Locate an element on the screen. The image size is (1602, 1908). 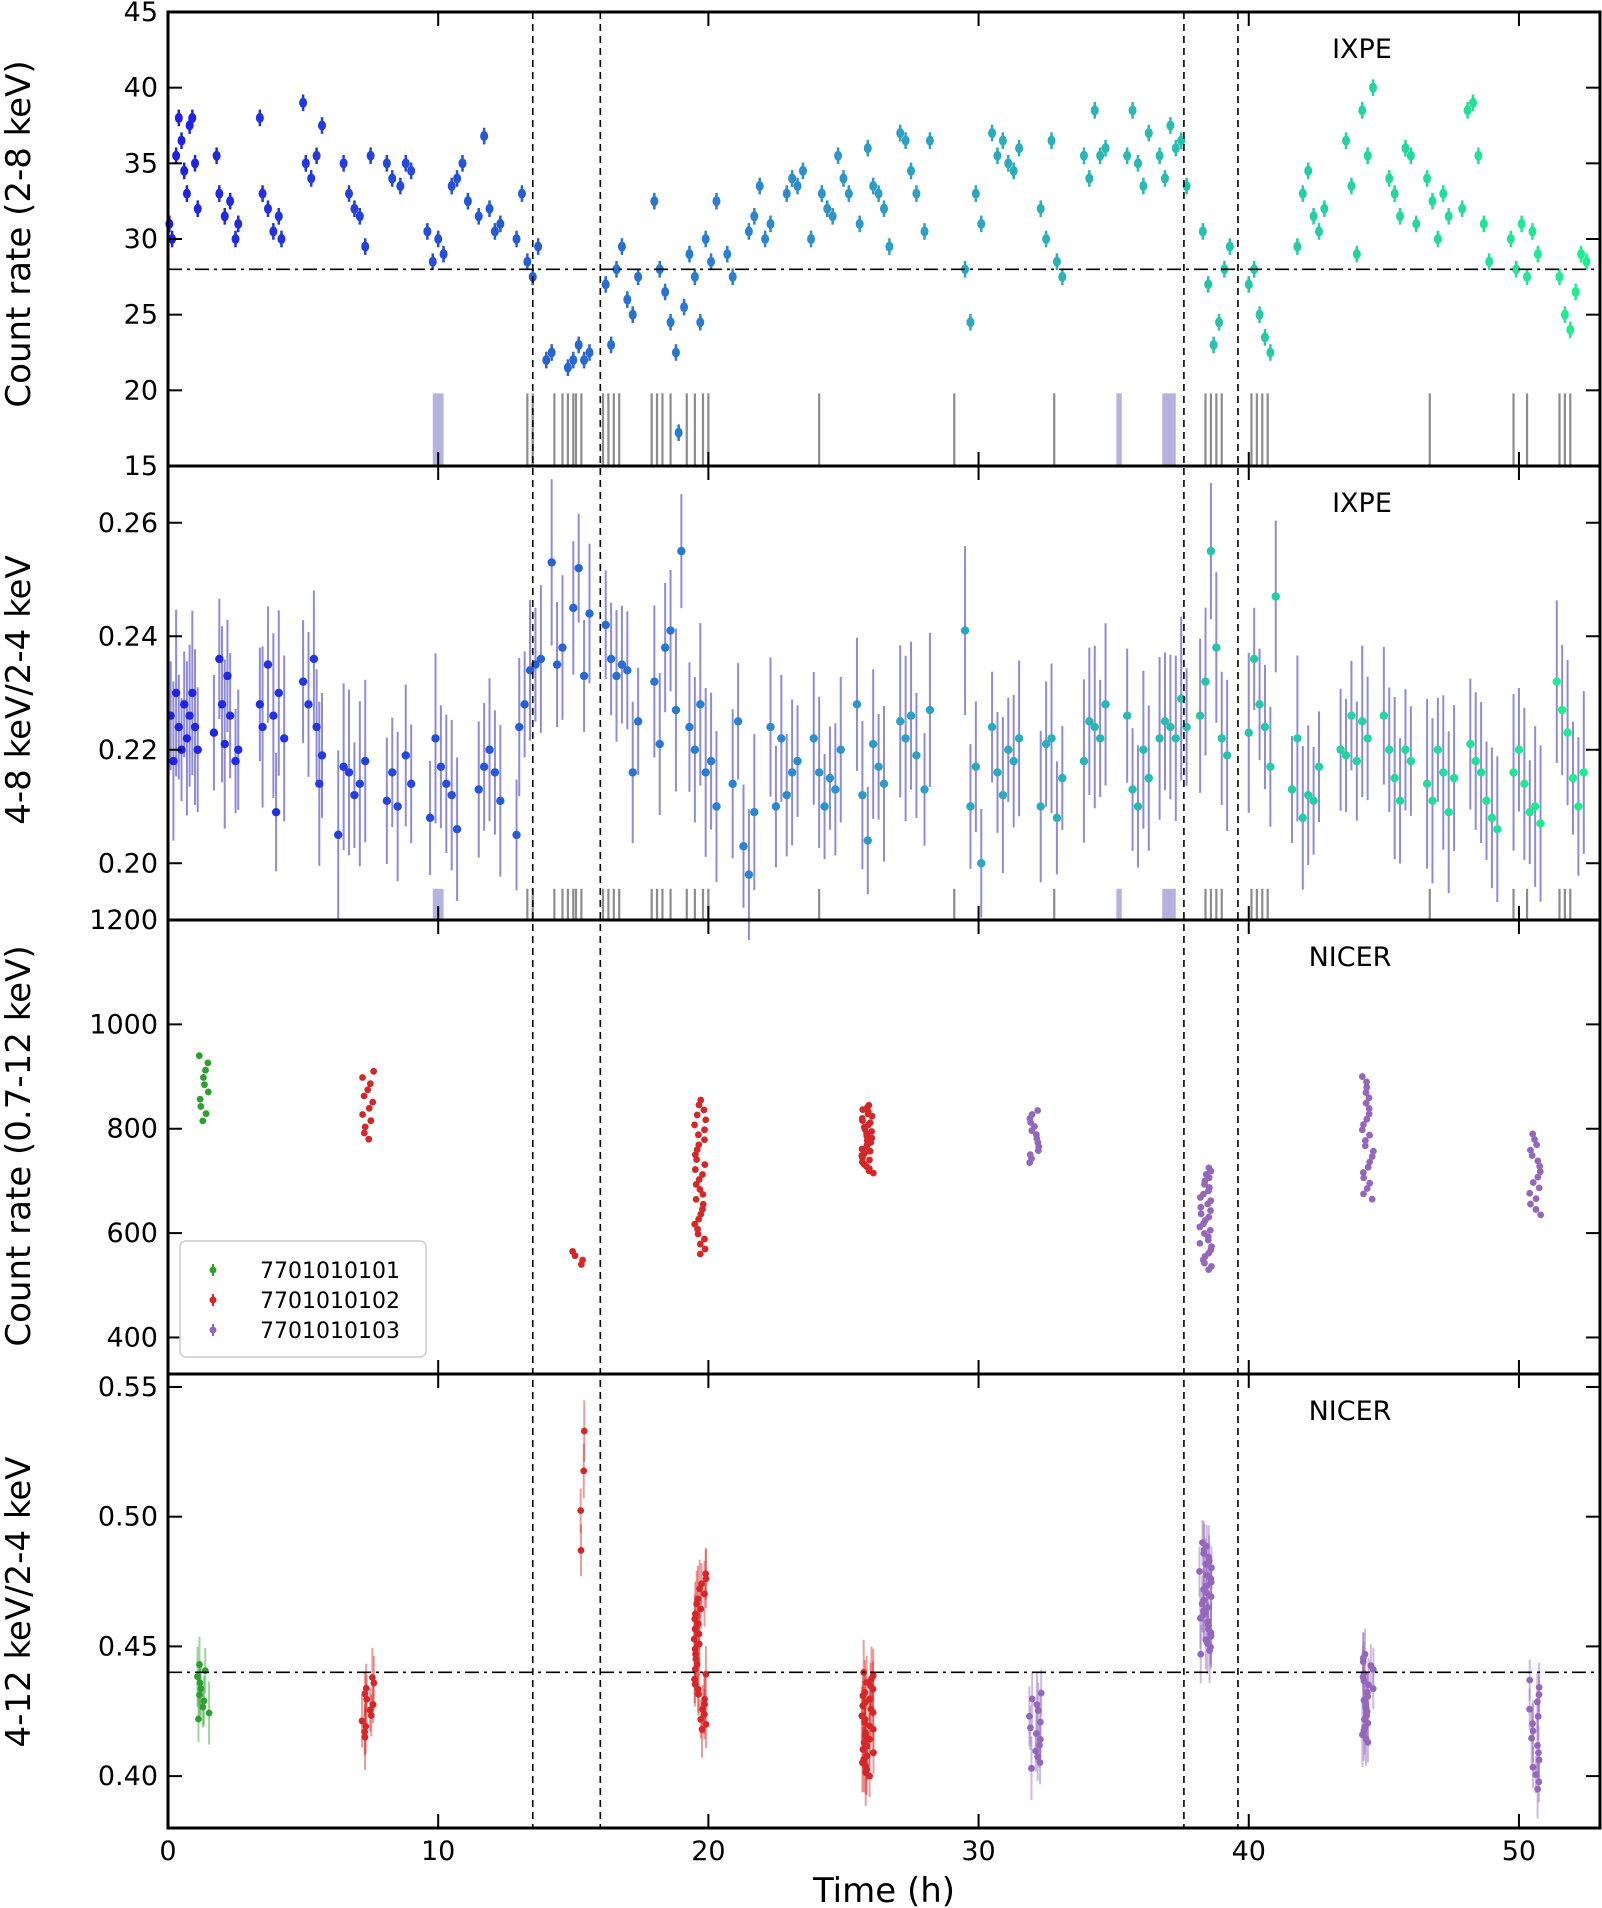
ixpe-hardness-tag: IXPE is located at coordinates (1362, 503).